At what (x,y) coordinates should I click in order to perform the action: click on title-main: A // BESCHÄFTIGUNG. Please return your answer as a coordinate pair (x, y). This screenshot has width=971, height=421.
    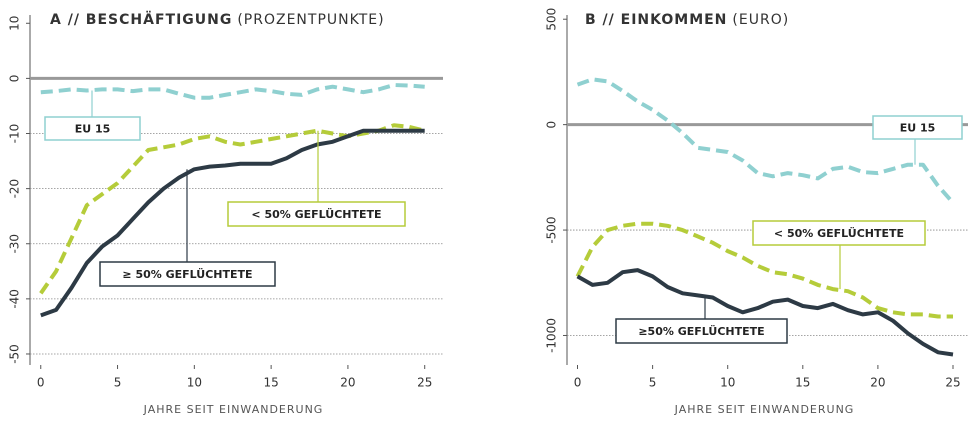
    Looking at the image, I should click on (141, 19).